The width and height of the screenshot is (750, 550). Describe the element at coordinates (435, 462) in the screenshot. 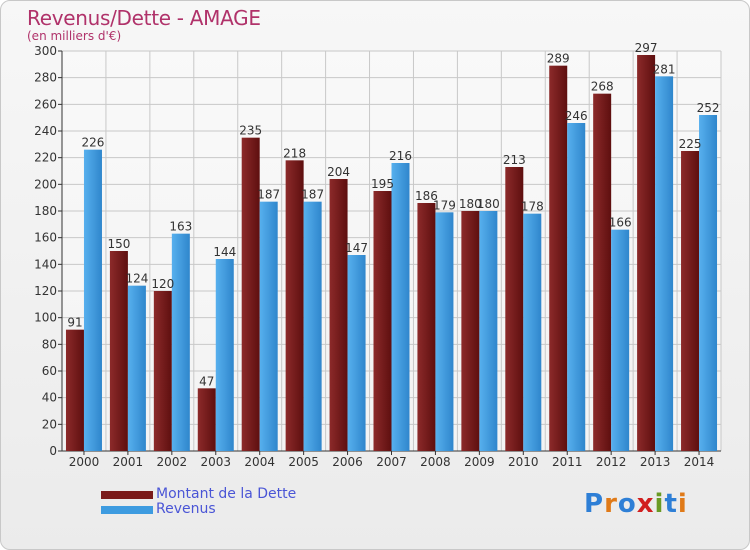

I see `x-tick-label: 2008` at that location.